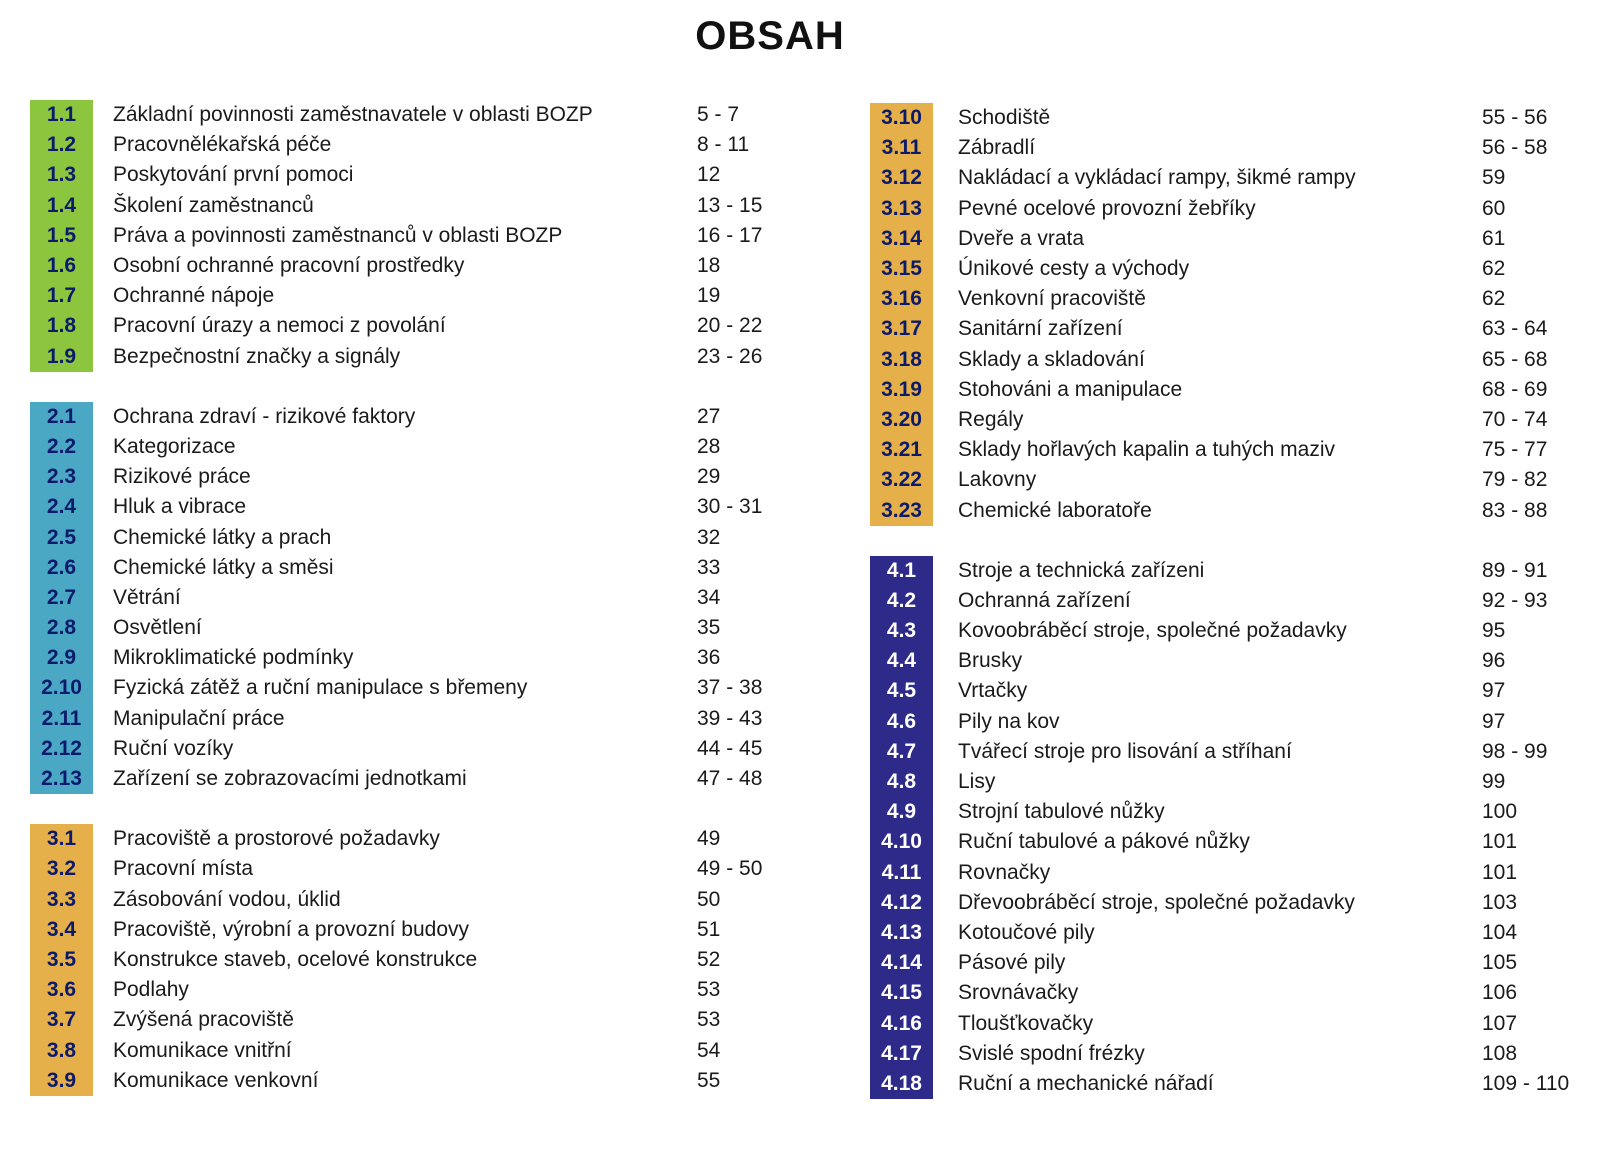  What do you see at coordinates (264, 416) in the screenshot?
I see `toc-entry-title: Ochrana zdraví - rizikové faktory` at bounding box center [264, 416].